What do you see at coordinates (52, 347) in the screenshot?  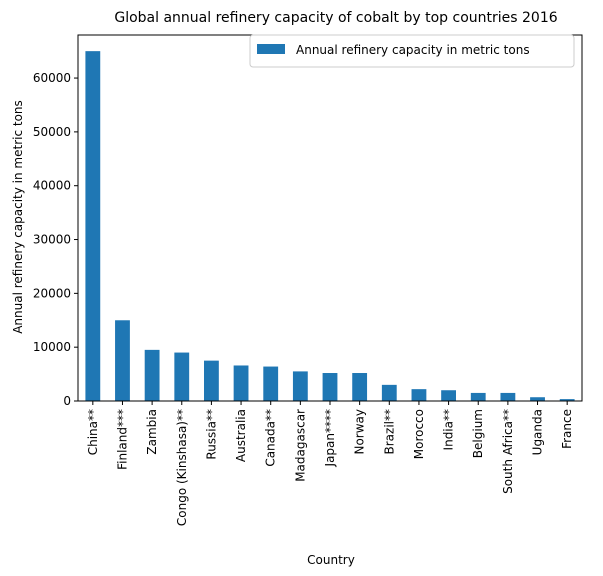 I see `y-tick-label: 10000` at bounding box center [52, 347].